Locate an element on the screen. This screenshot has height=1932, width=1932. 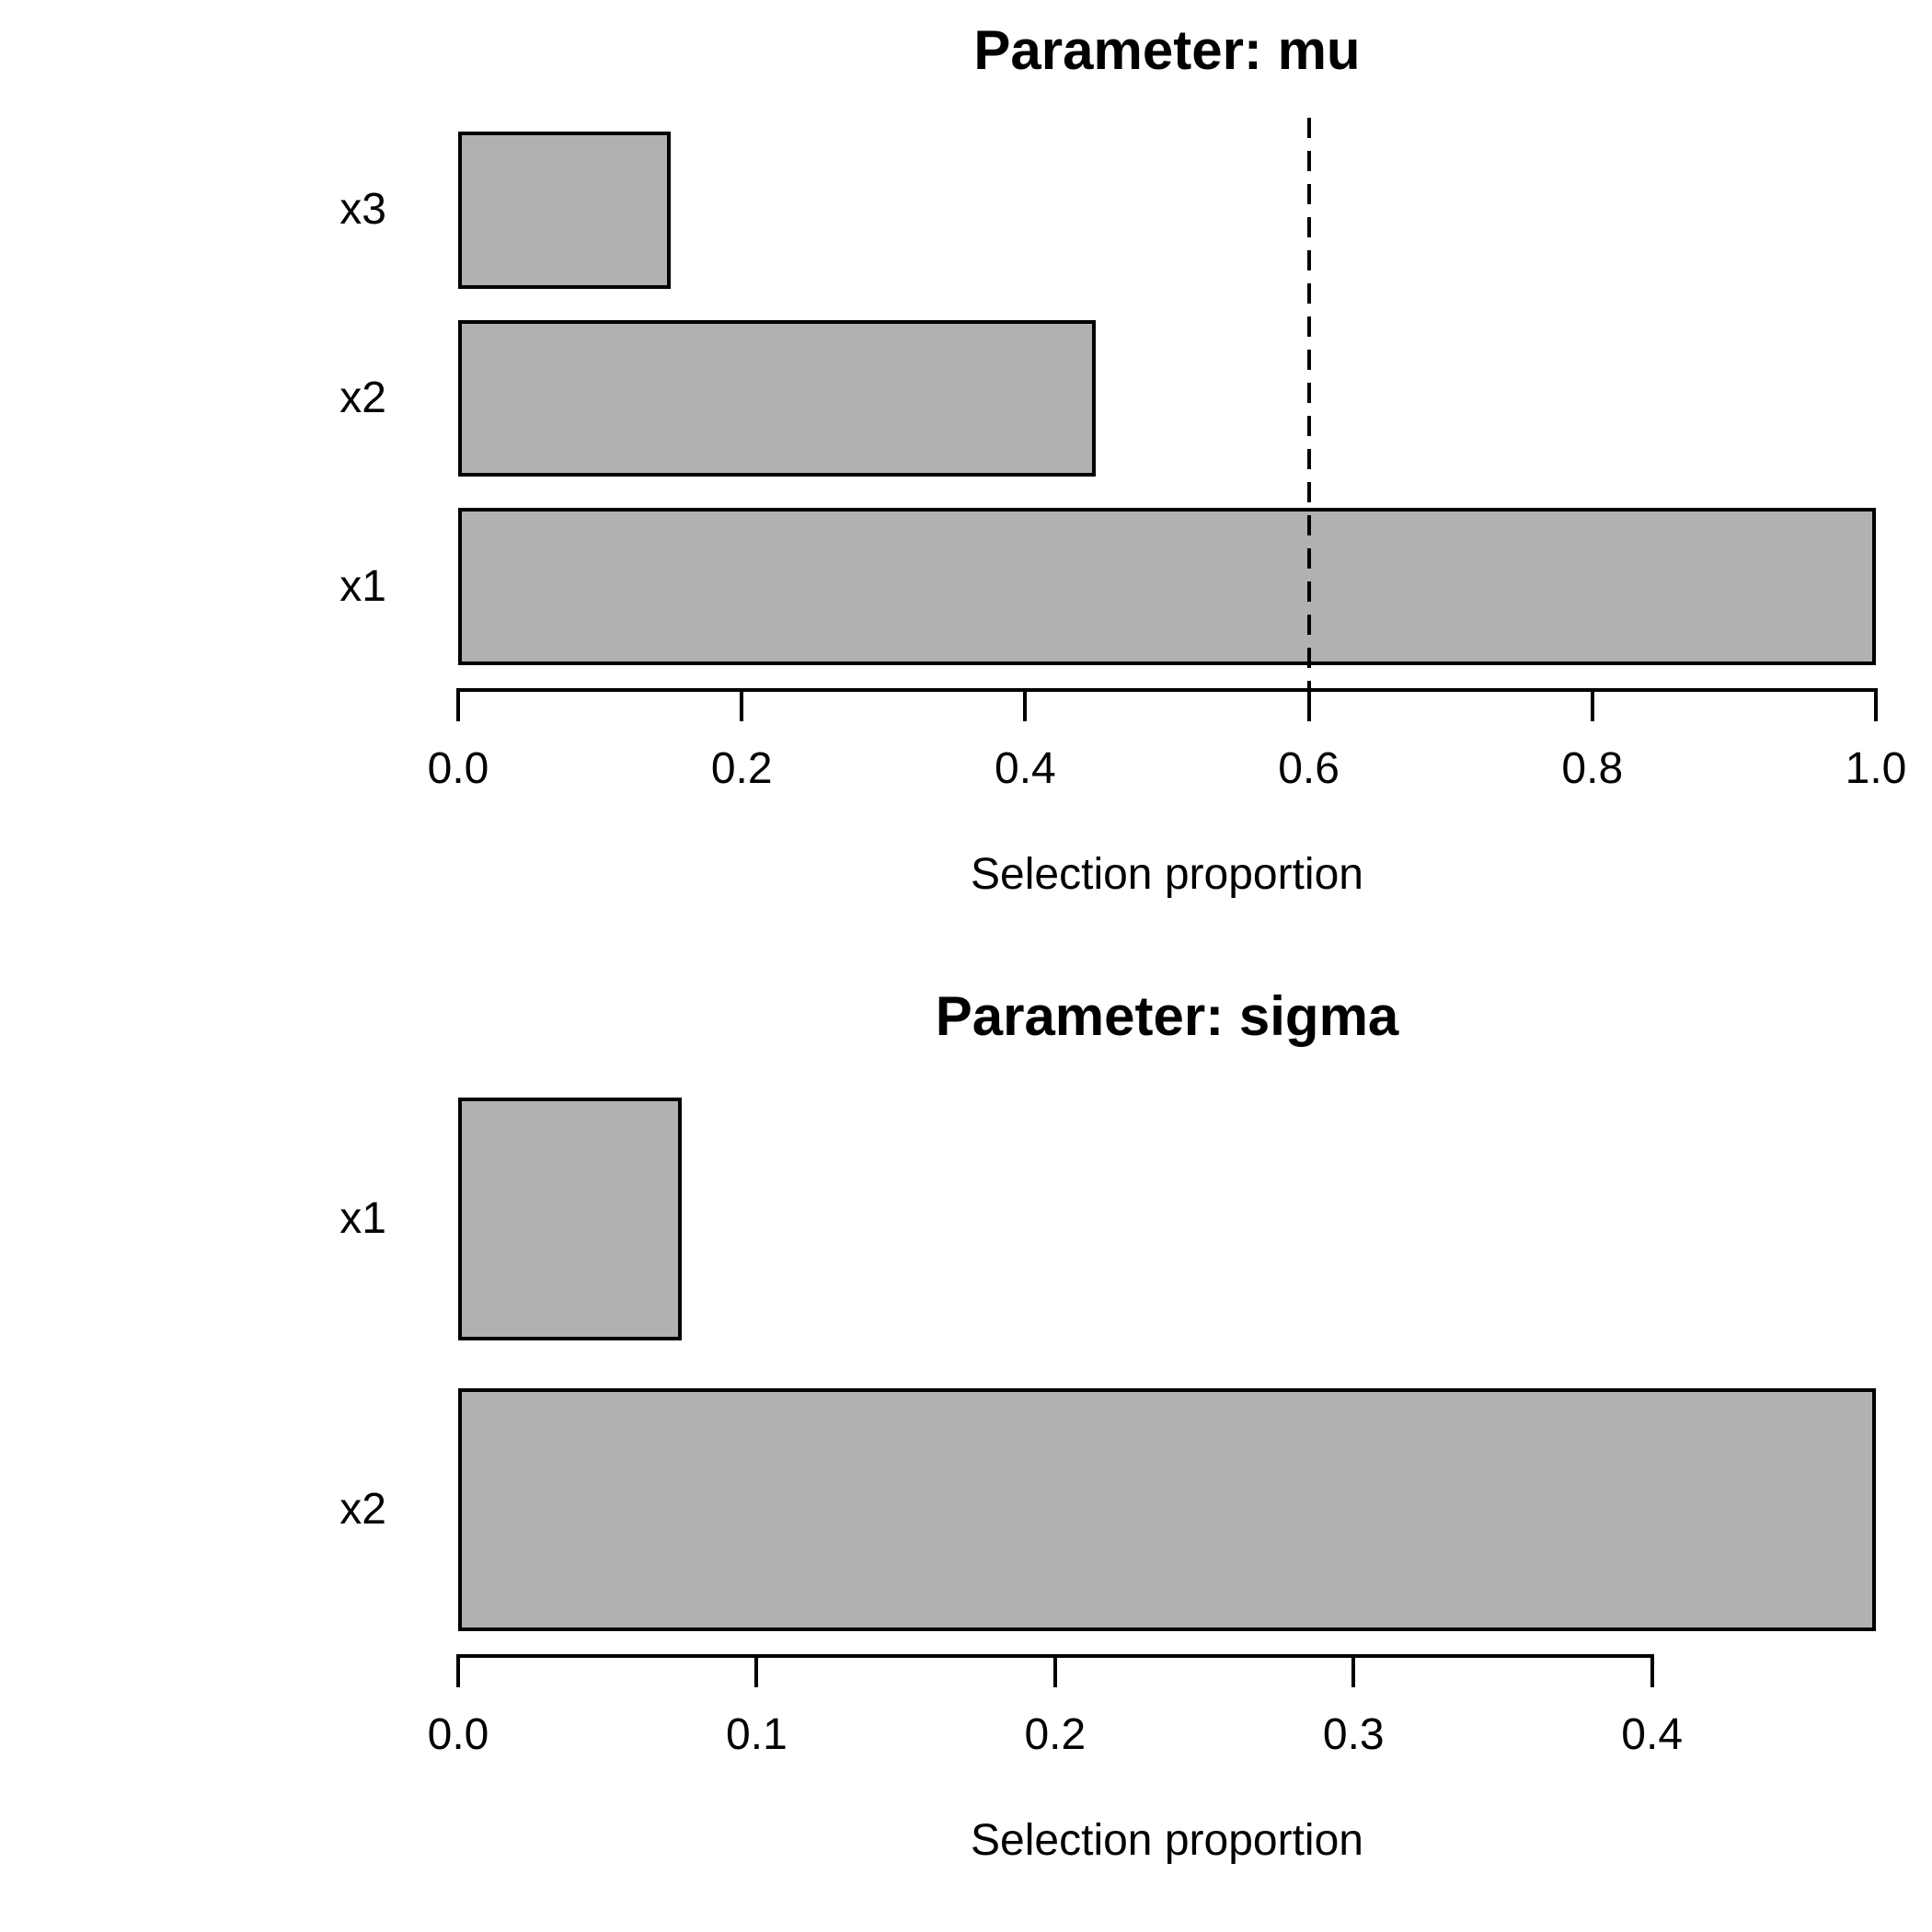
x-axis-tick-label: 1.0 is located at coordinates (1876, 768).